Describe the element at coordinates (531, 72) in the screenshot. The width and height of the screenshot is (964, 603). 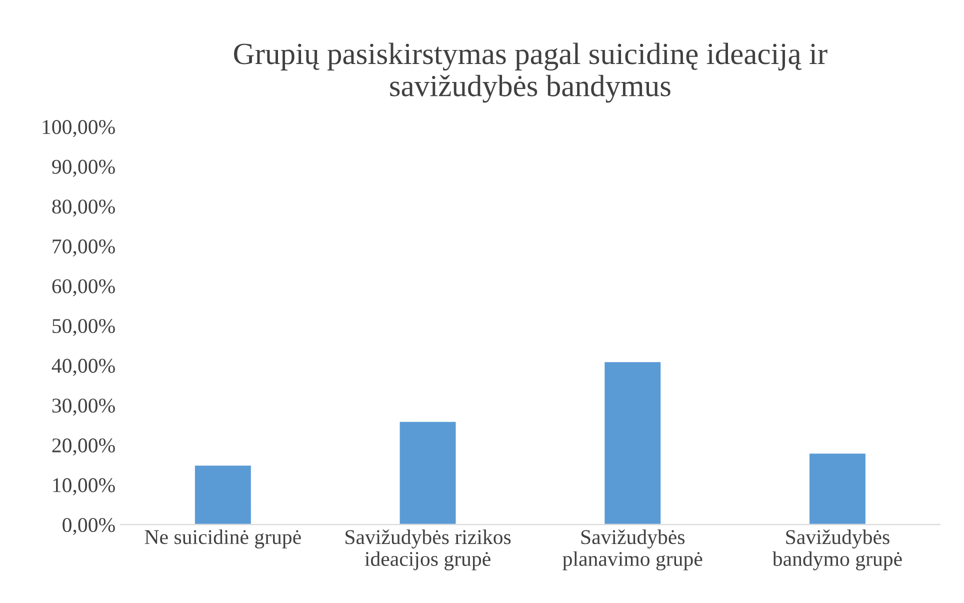
I see `chart-title: Grupių pasiskirstymas pagal suicidinę ideaciją ir savižudybės bandymus` at that location.